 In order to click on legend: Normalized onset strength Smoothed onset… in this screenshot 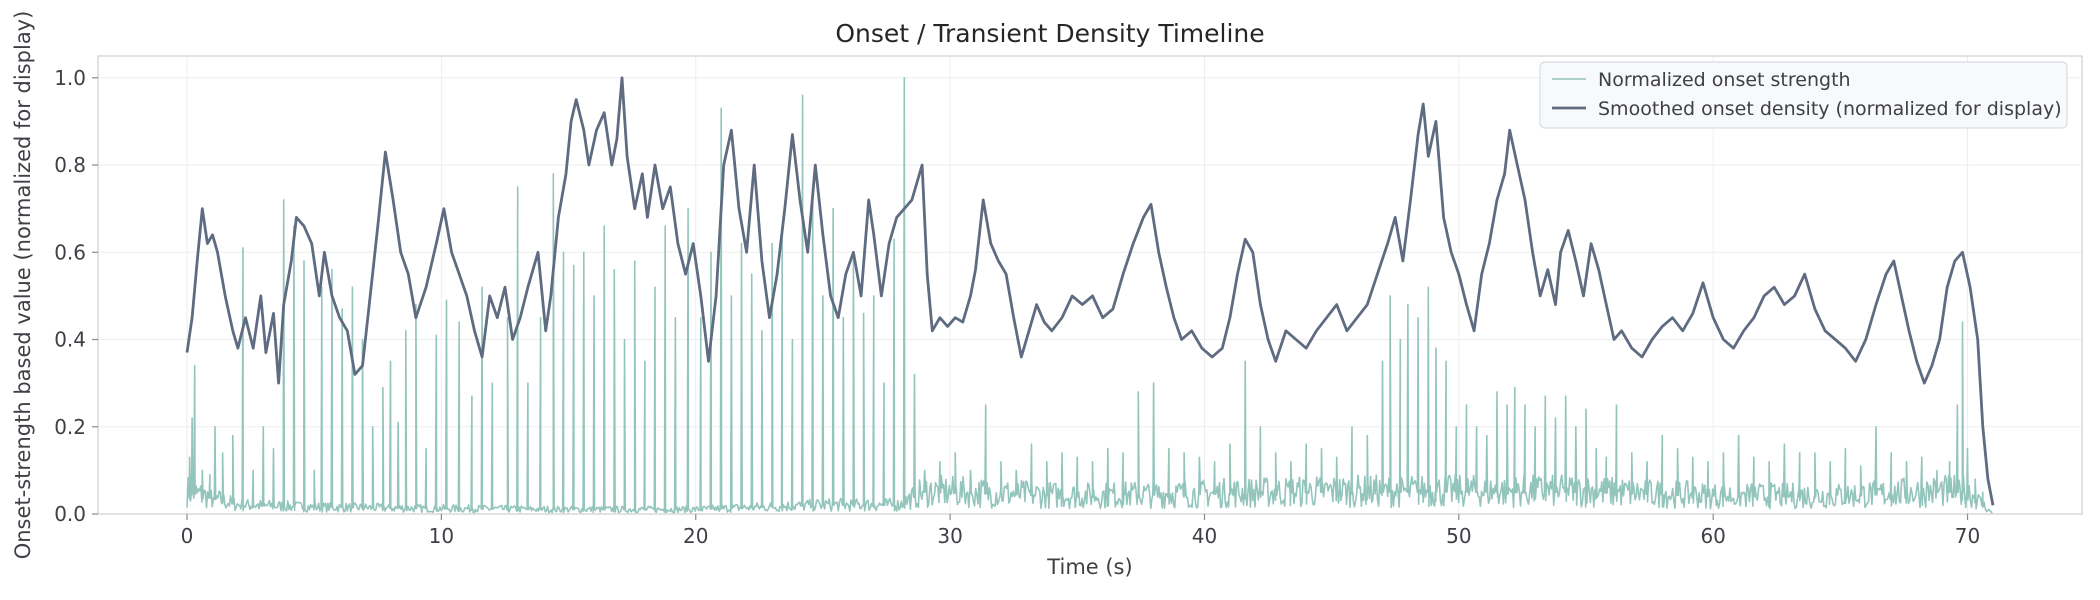, I will do `click(1803, 95)`.